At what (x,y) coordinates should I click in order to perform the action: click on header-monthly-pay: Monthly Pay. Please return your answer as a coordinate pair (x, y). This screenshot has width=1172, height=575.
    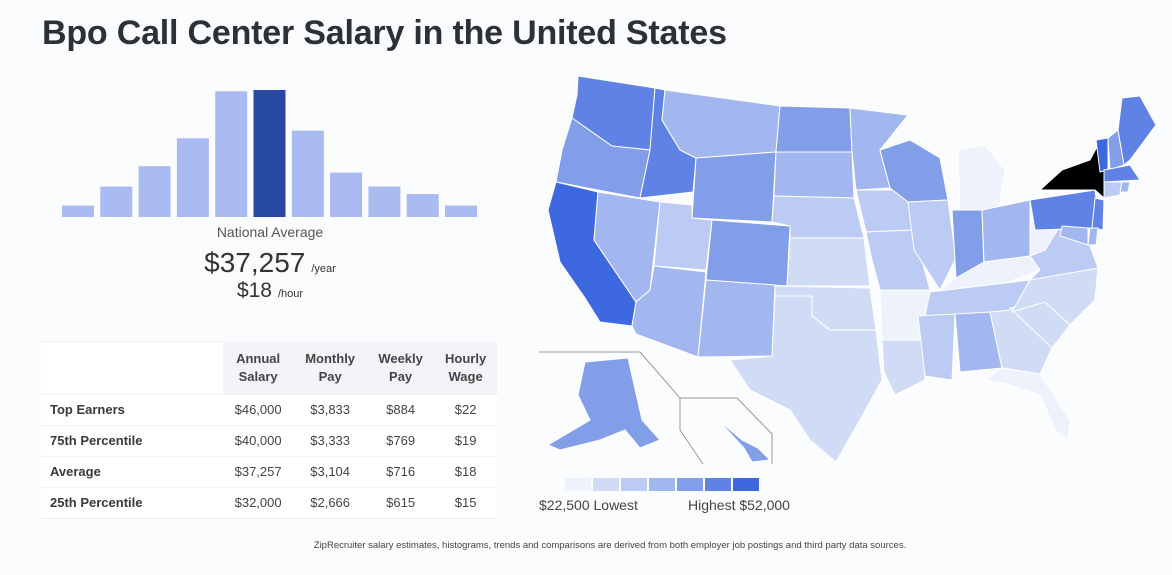
    Looking at the image, I should click on (330, 368).